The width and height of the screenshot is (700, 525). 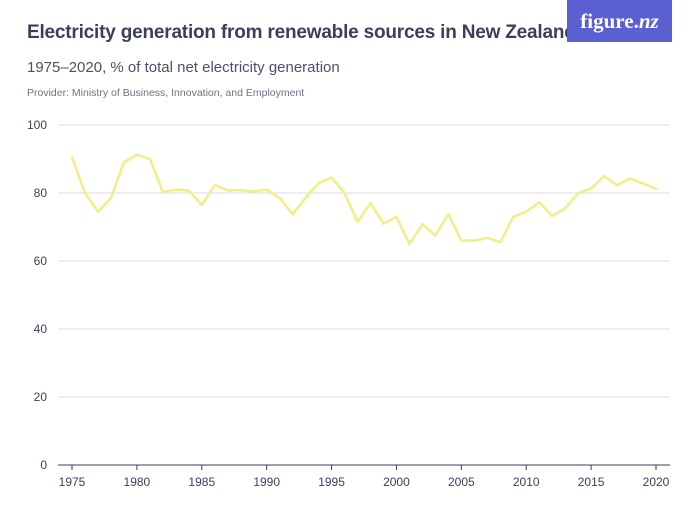 What do you see at coordinates (461, 482) in the screenshot?
I see `x-tick-label-2005: 2005` at bounding box center [461, 482].